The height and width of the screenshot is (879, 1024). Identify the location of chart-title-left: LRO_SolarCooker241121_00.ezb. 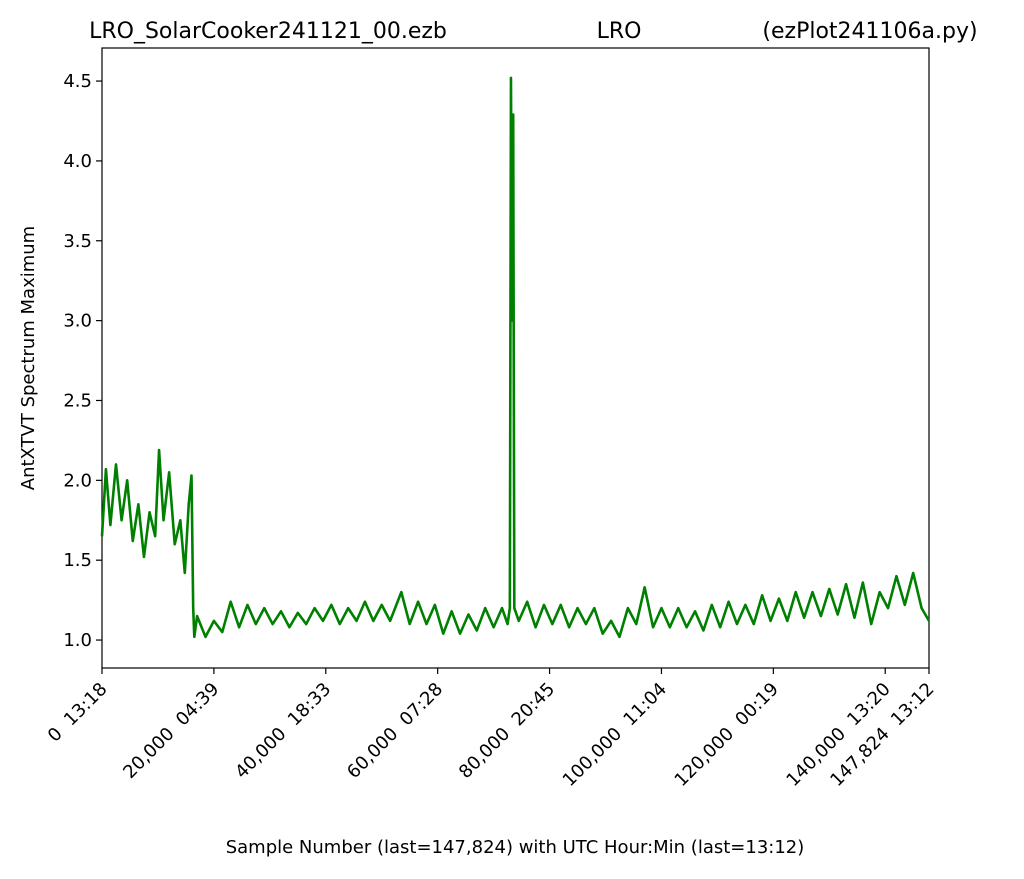
(268, 31).